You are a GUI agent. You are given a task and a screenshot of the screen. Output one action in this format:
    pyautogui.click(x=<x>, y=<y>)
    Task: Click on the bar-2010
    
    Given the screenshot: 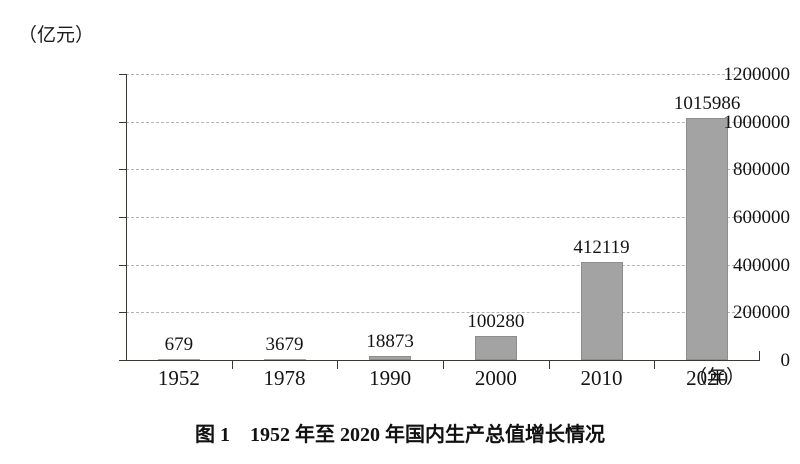 What is the action you would take?
    pyautogui.click(x=601, y=310)
    